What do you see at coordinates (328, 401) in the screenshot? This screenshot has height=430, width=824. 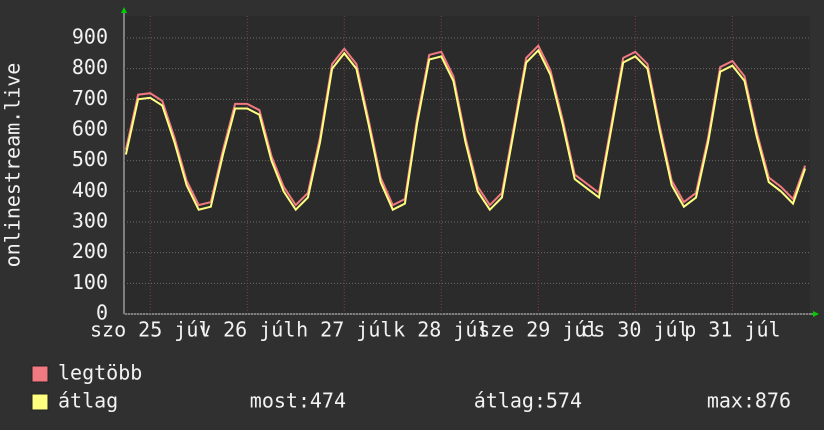 I see `stat-value: 474` at bounding box center [328, 401].